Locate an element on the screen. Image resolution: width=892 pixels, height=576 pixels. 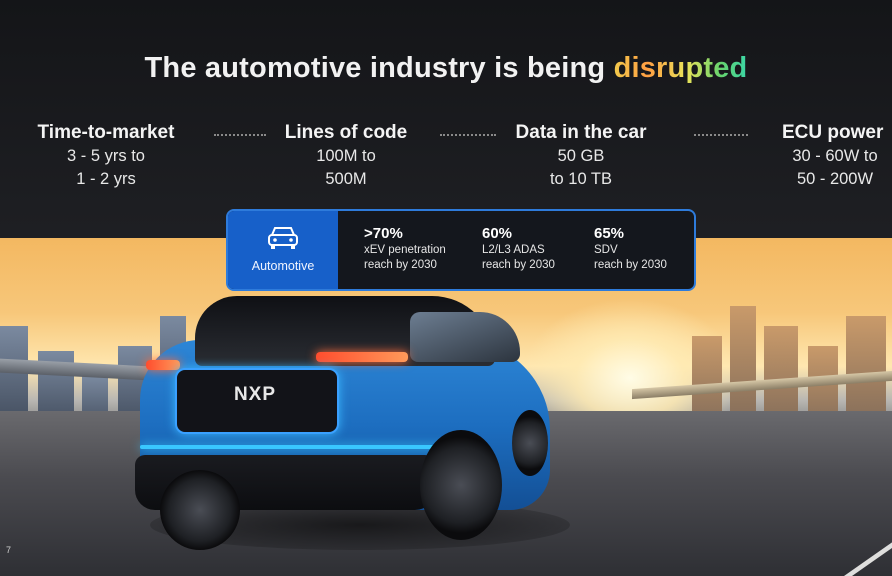
tail-light-left is located at coordinates (163, 365).